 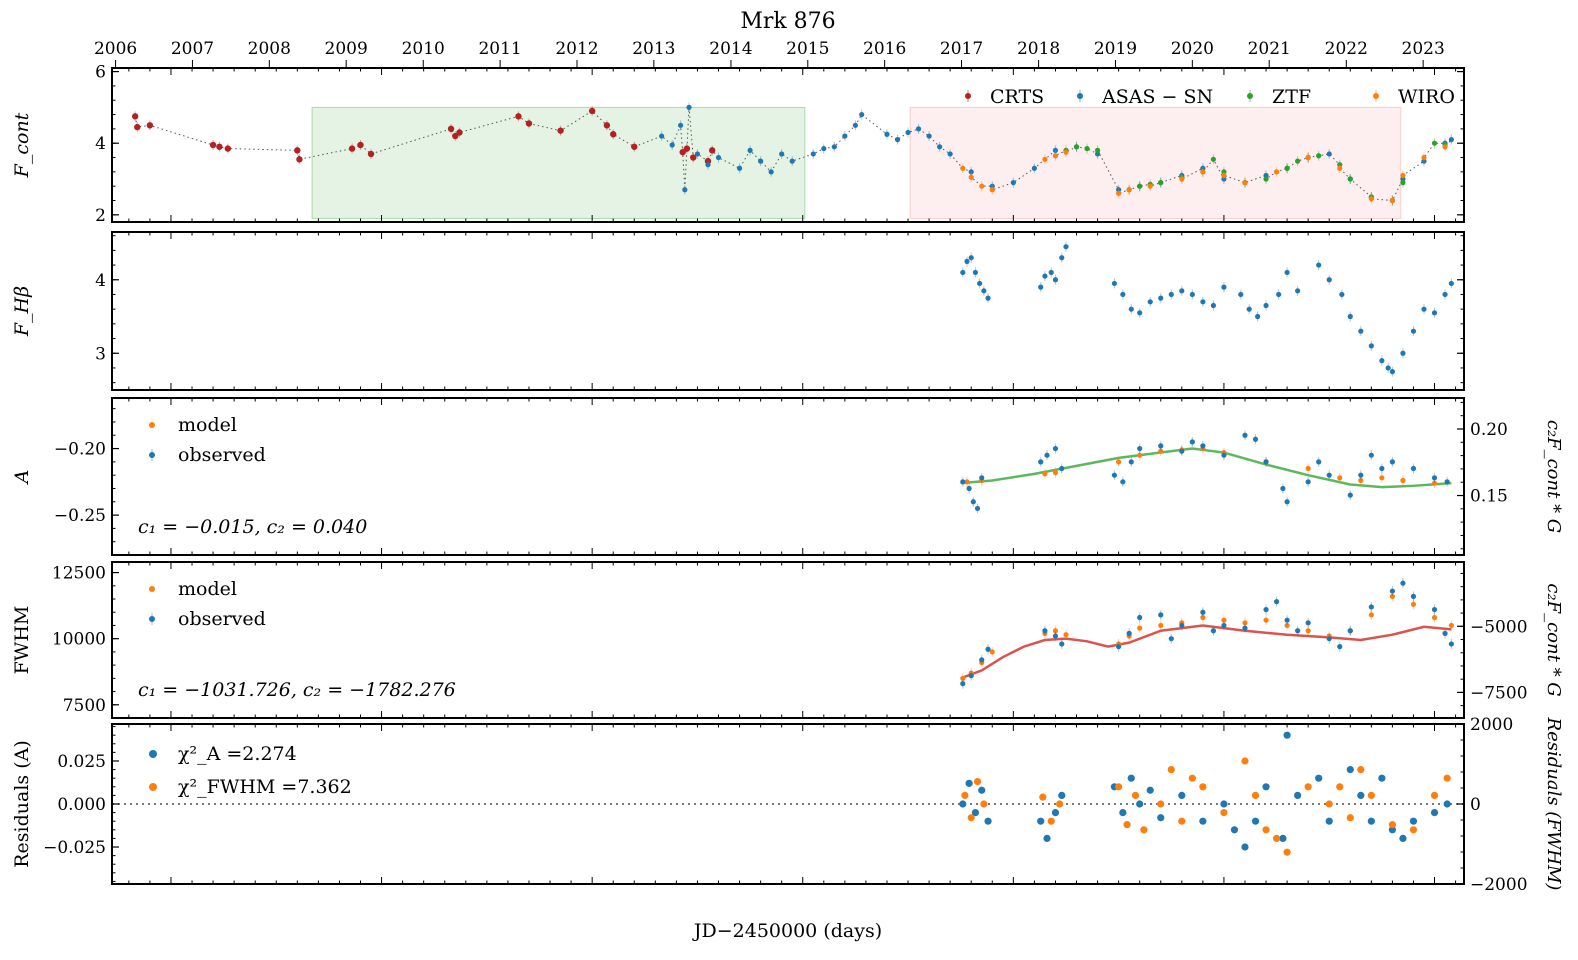 What do you see at coordinates (1475, 805) in the screenshot?
I see `right-tick-label: 0` at bounding box center [1475, 805].